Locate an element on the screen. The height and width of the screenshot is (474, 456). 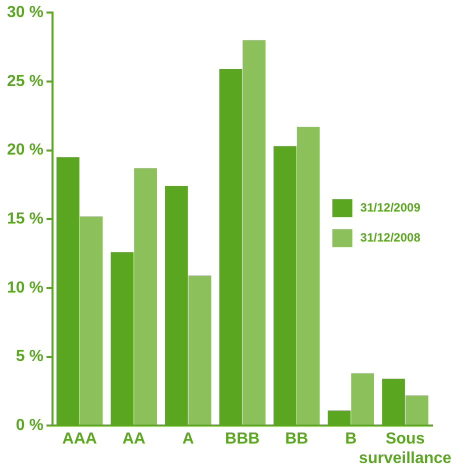
x-tick-label: Sous surveillance is located at coordinates (405, 448).